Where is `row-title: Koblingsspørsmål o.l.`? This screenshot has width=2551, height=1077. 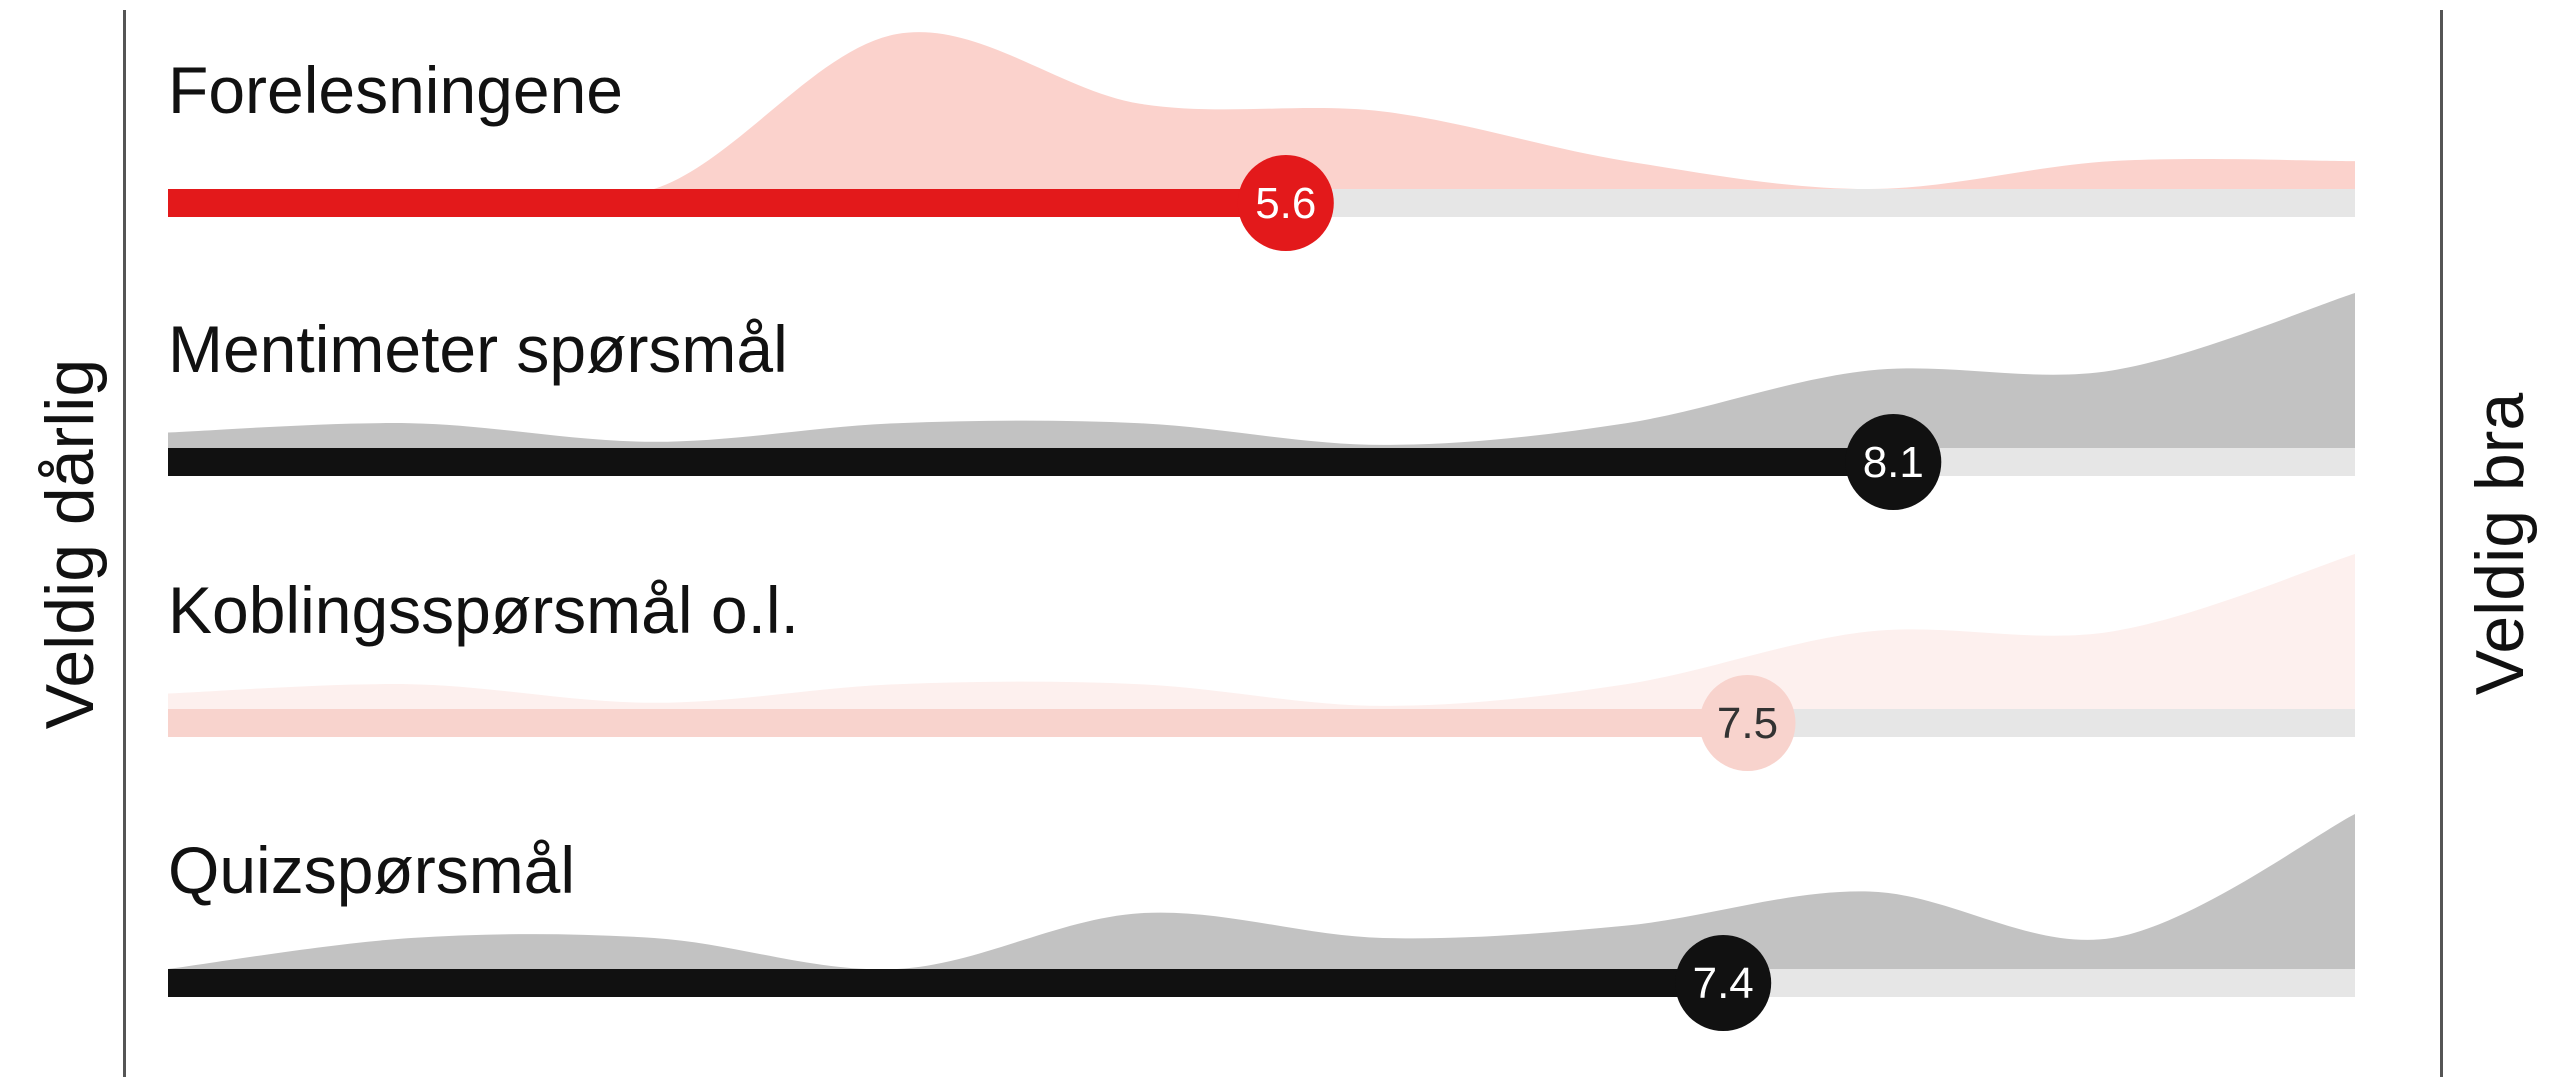
row-title: Koblingsspørsmål o.l. is located at coordinates (483, 610).